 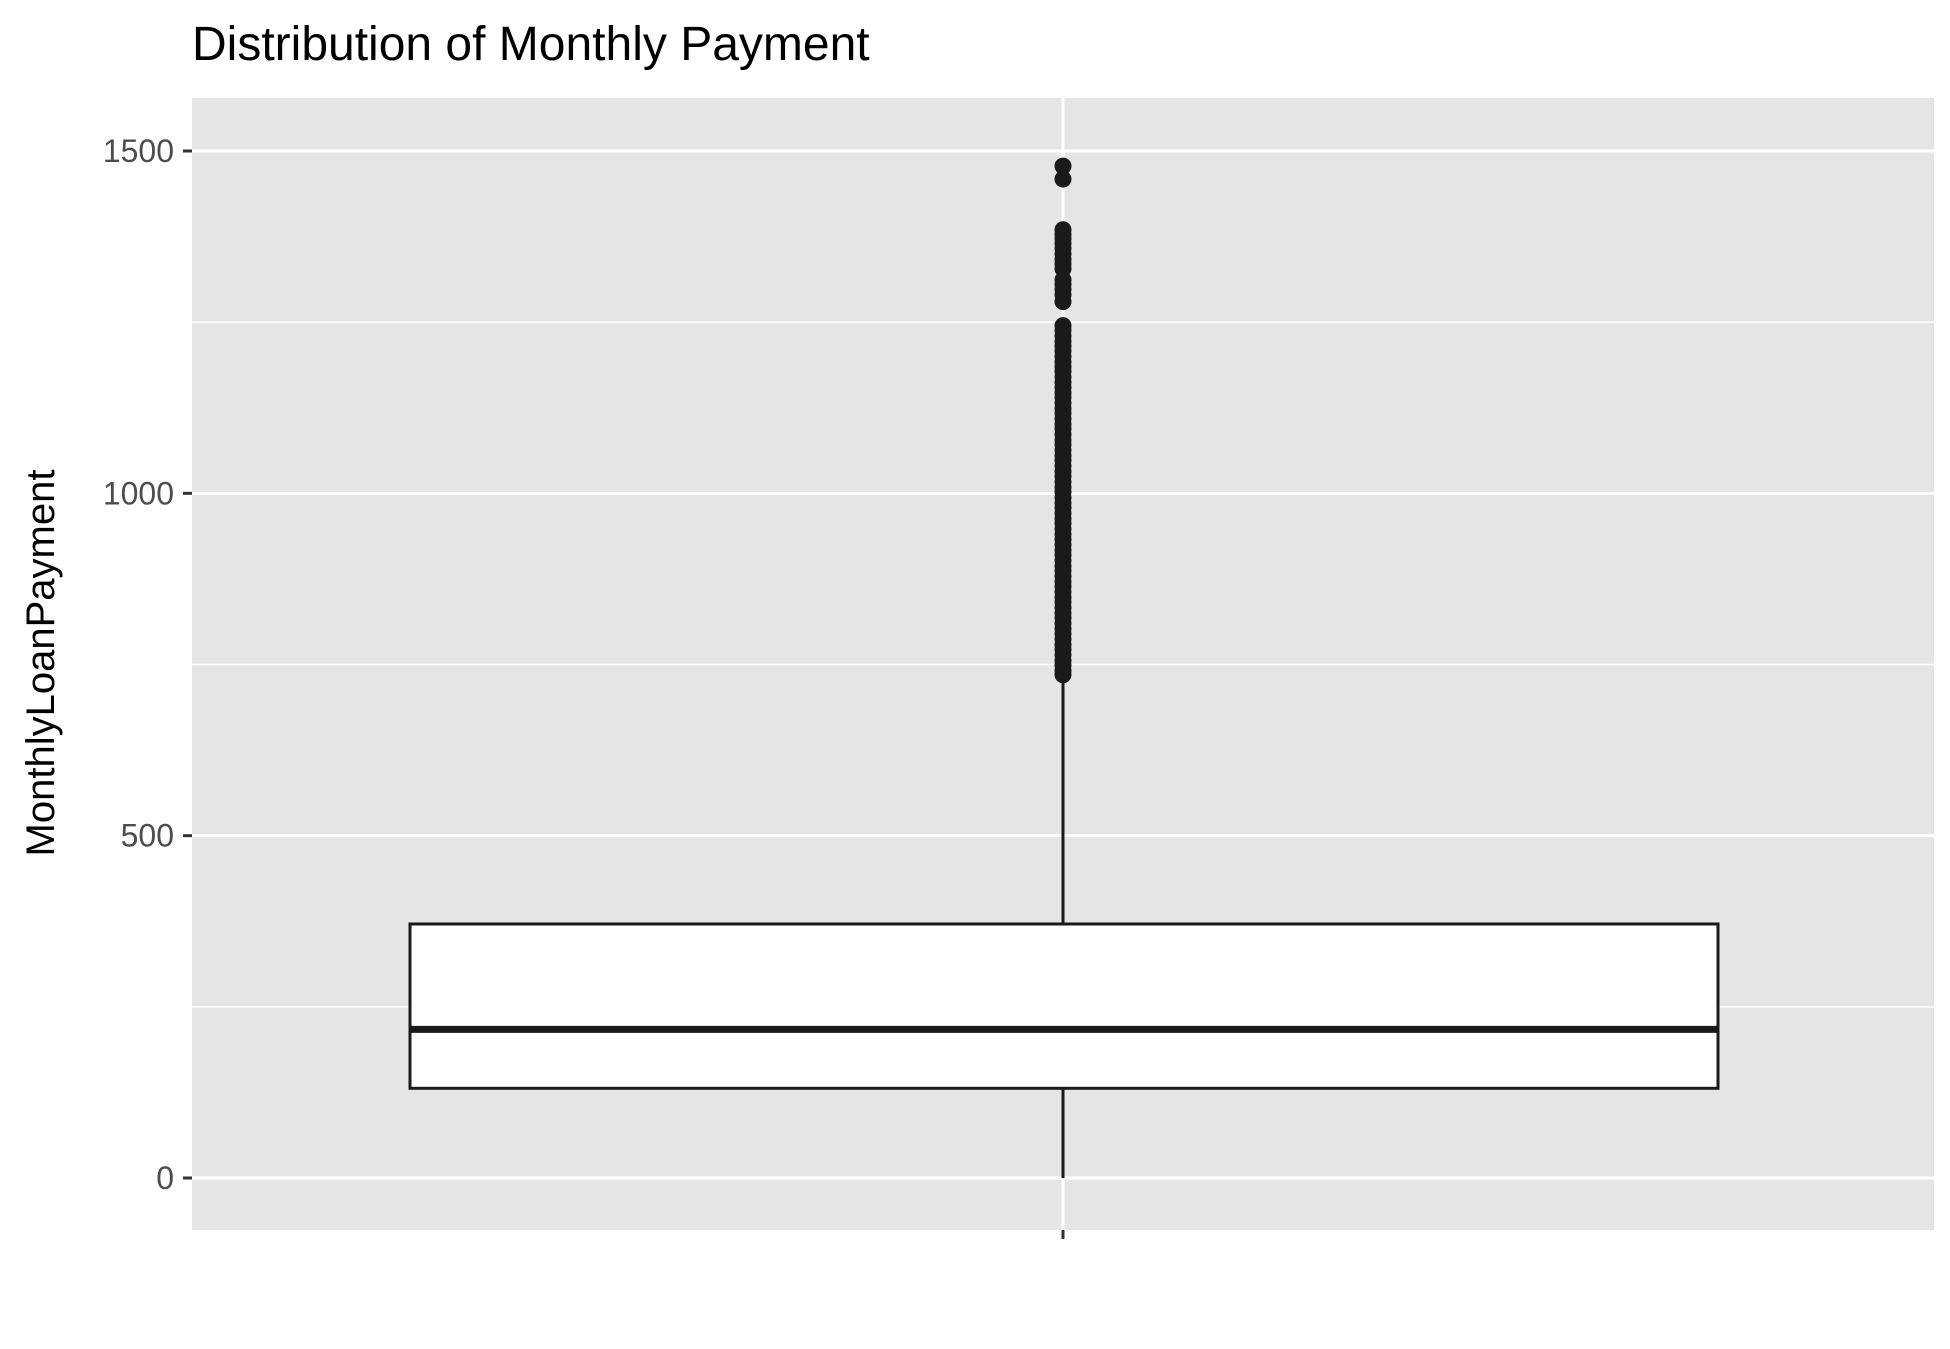 I want to click on outlier-points, so click(x=1063, y=420).